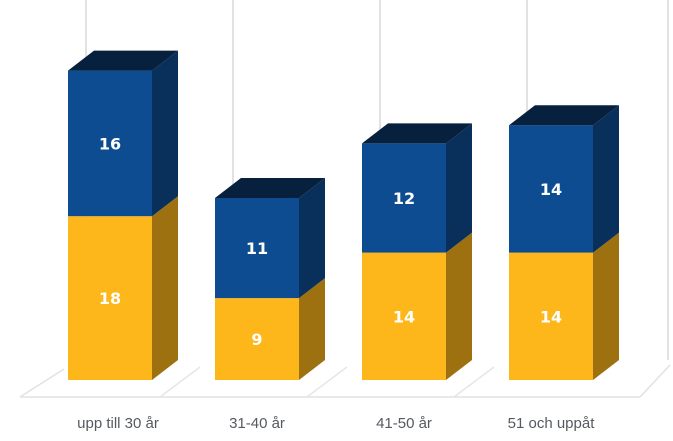 This screenshot has height=441, width=673. What do you see at coordinates (404, 423) in the screenshot?
I see `category-label: 41-50 år` at bounding box center [404, 423].